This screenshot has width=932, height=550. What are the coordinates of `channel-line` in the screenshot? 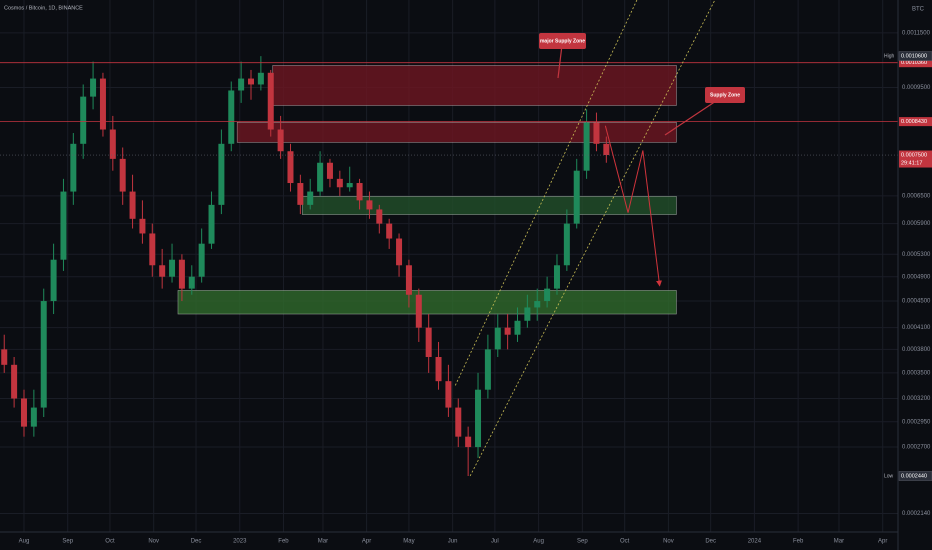 It's located at (546, 193).